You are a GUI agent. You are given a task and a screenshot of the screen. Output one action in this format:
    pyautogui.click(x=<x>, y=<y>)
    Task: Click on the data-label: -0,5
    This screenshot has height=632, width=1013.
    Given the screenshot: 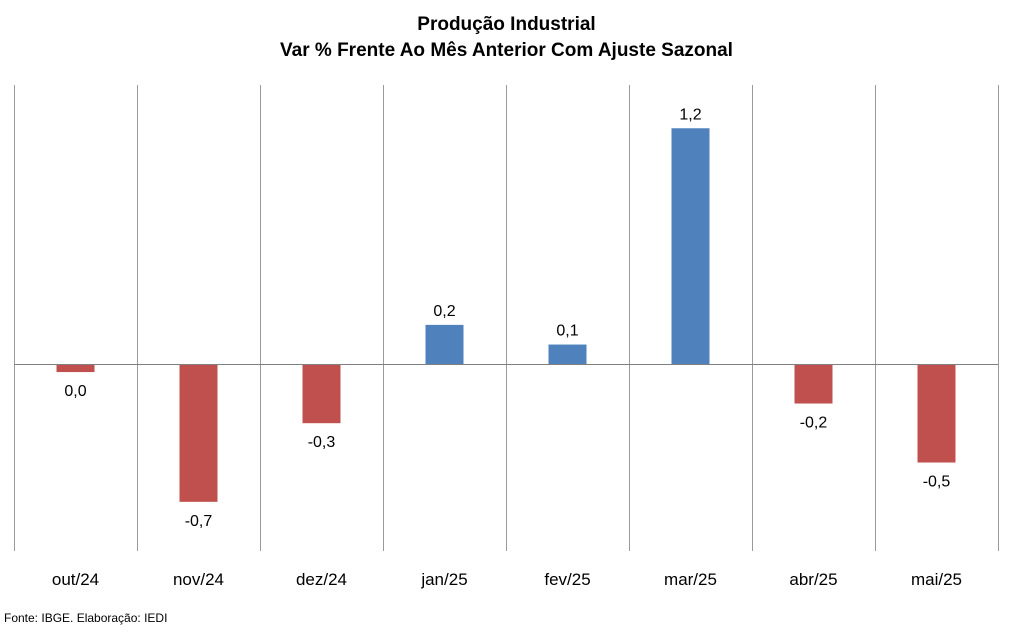 What is the action you would take?
    pyautogui.click(x=937, y=482)
    